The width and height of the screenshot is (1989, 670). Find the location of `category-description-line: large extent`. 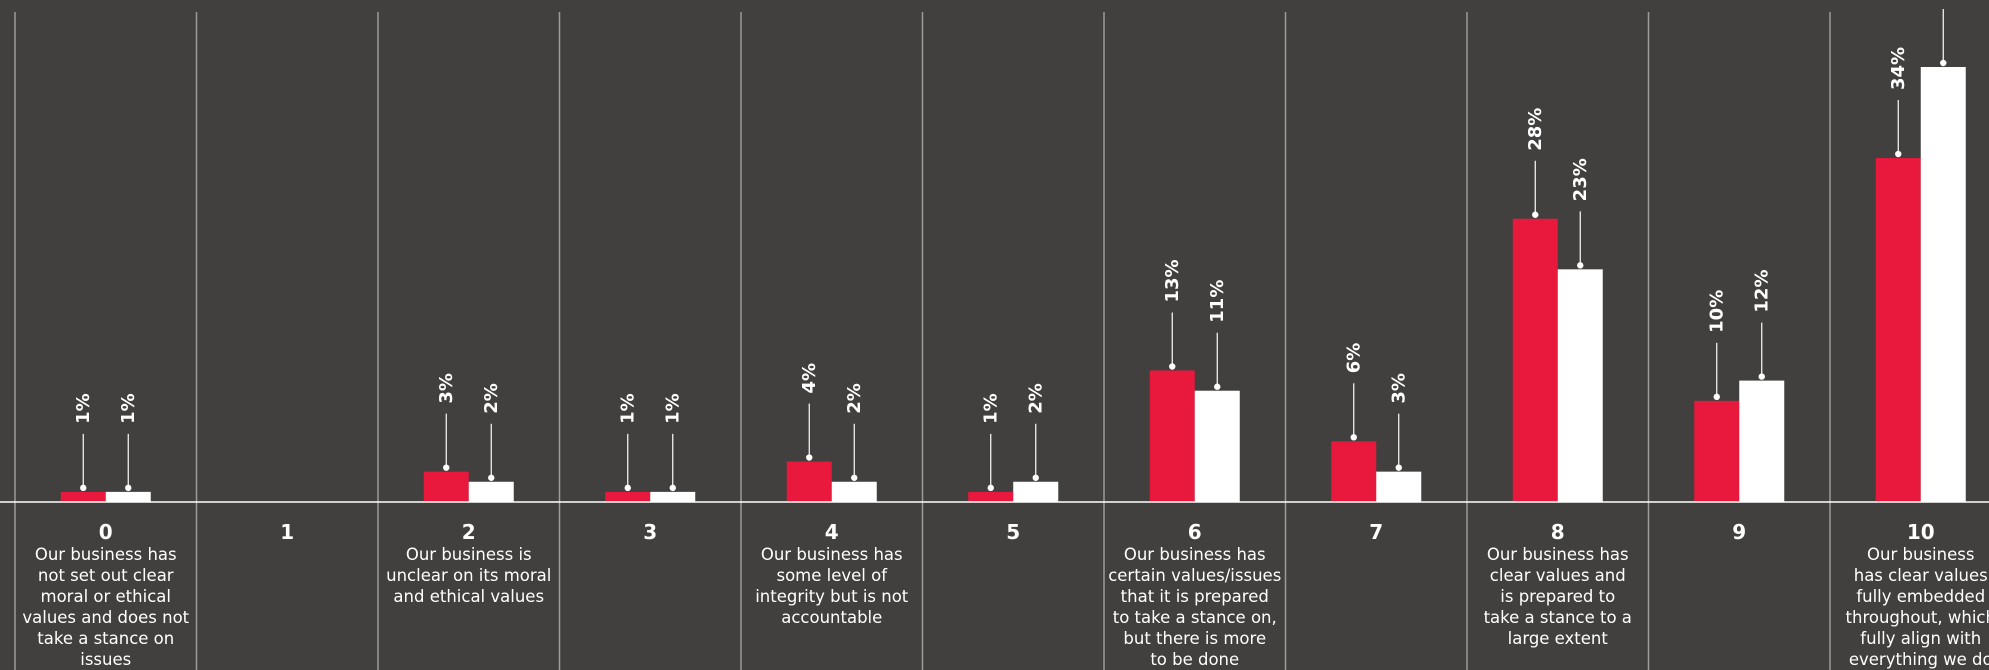

category-description-line: large extent is located at coordinates (1558, 638).